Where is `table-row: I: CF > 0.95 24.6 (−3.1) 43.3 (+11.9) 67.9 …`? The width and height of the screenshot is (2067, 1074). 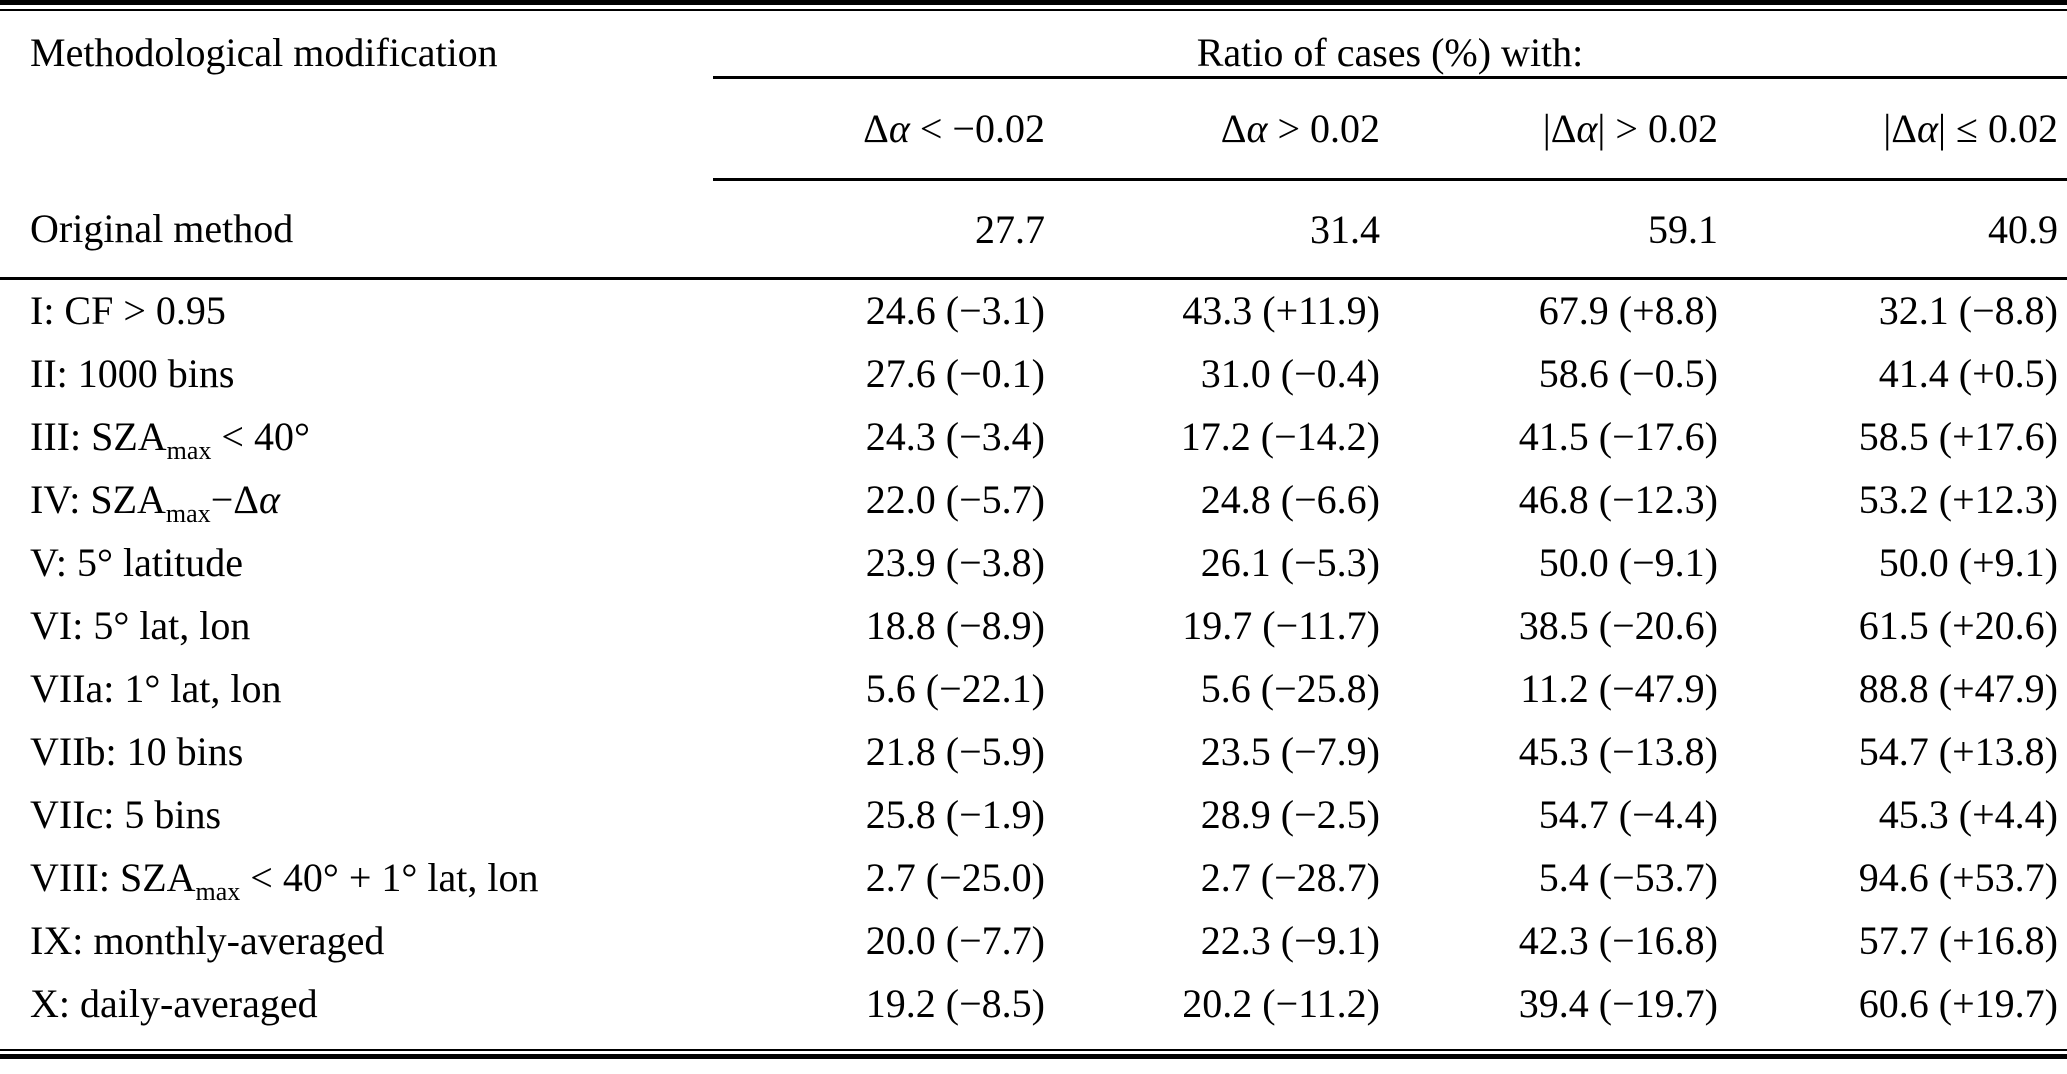 table-row: I: CF > 0.95 24.6 (−3.1) 43.3 (+11.9) 67.9 … is located at coordinates (1033, 310).